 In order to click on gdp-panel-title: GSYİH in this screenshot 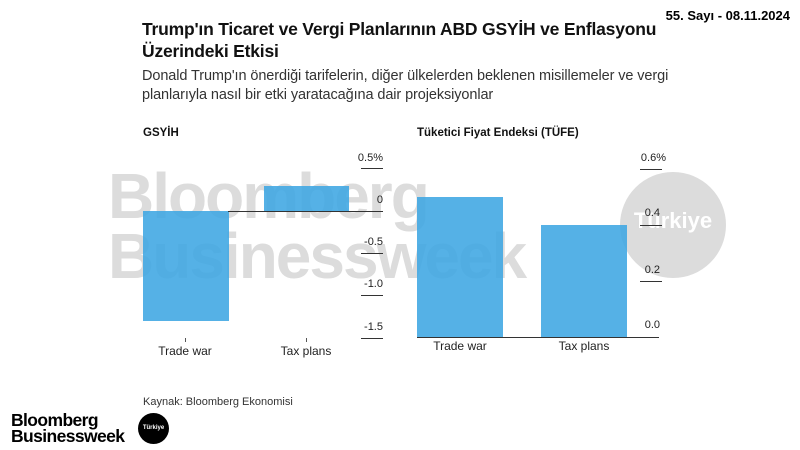, I will do `click(161, 133)`.